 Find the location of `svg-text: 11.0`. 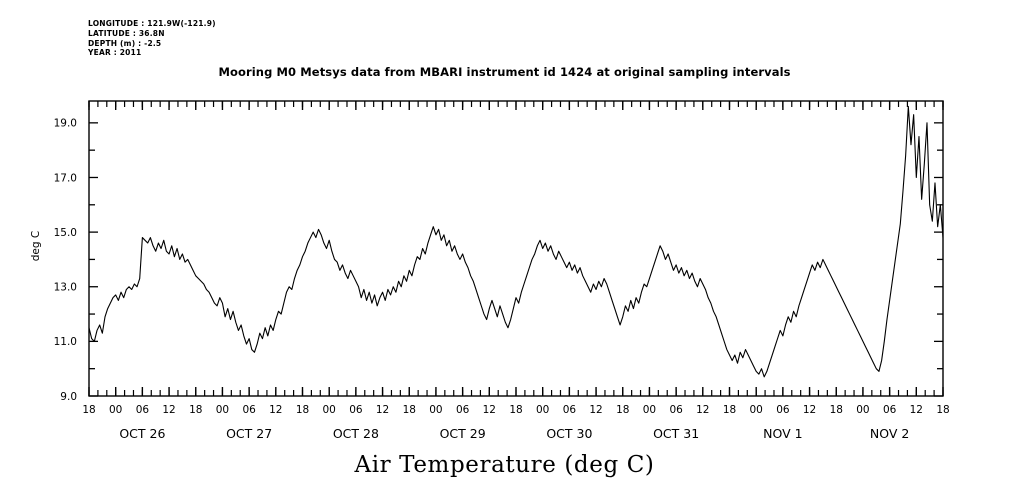

svg-text: 11.0 is located at coordinates (65, 342).